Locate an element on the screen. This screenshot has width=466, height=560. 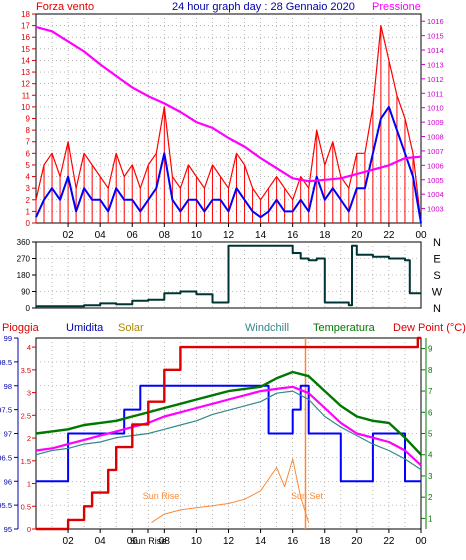
direction-tick-label: 90 is located at coordinates (25, 292).